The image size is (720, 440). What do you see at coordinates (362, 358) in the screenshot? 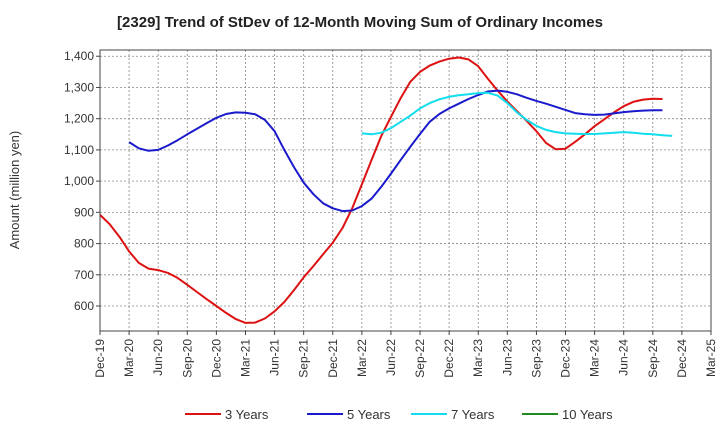
I see `x-tick-label: Mar-22` at bounding box center [362, 358].